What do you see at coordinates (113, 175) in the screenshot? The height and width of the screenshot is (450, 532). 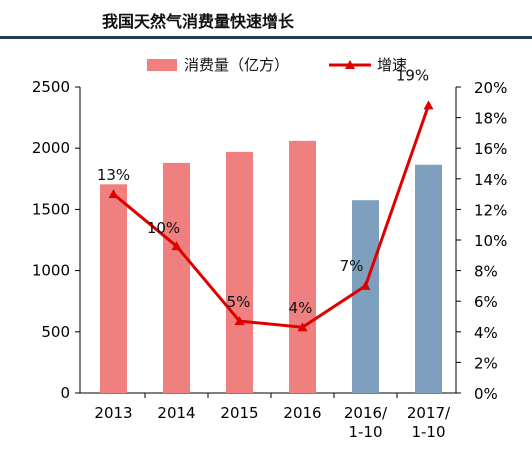 I see `growth-data-label-0: 13%` at bounding box center [113, 175].